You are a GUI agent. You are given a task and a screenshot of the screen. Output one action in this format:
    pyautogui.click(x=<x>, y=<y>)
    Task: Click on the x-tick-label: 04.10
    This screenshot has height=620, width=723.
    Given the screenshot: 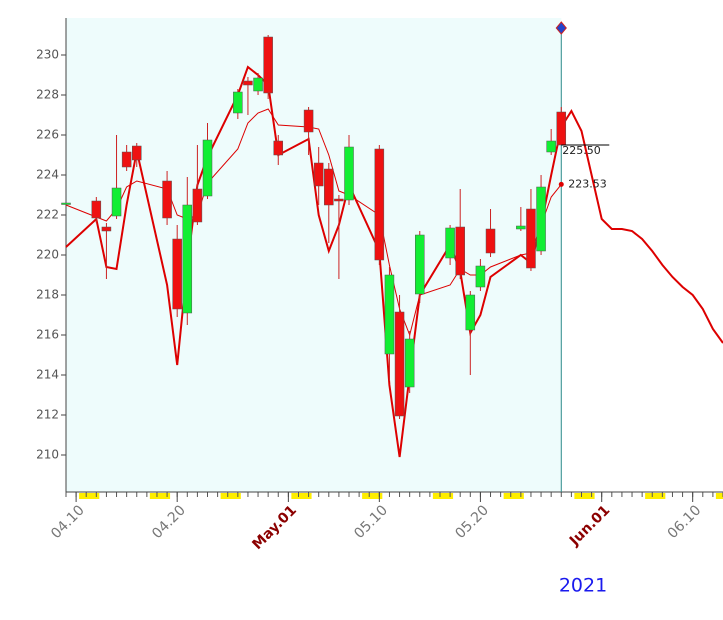 What is the action you would take?
    pyautogui.click(x=68, y=522)
    